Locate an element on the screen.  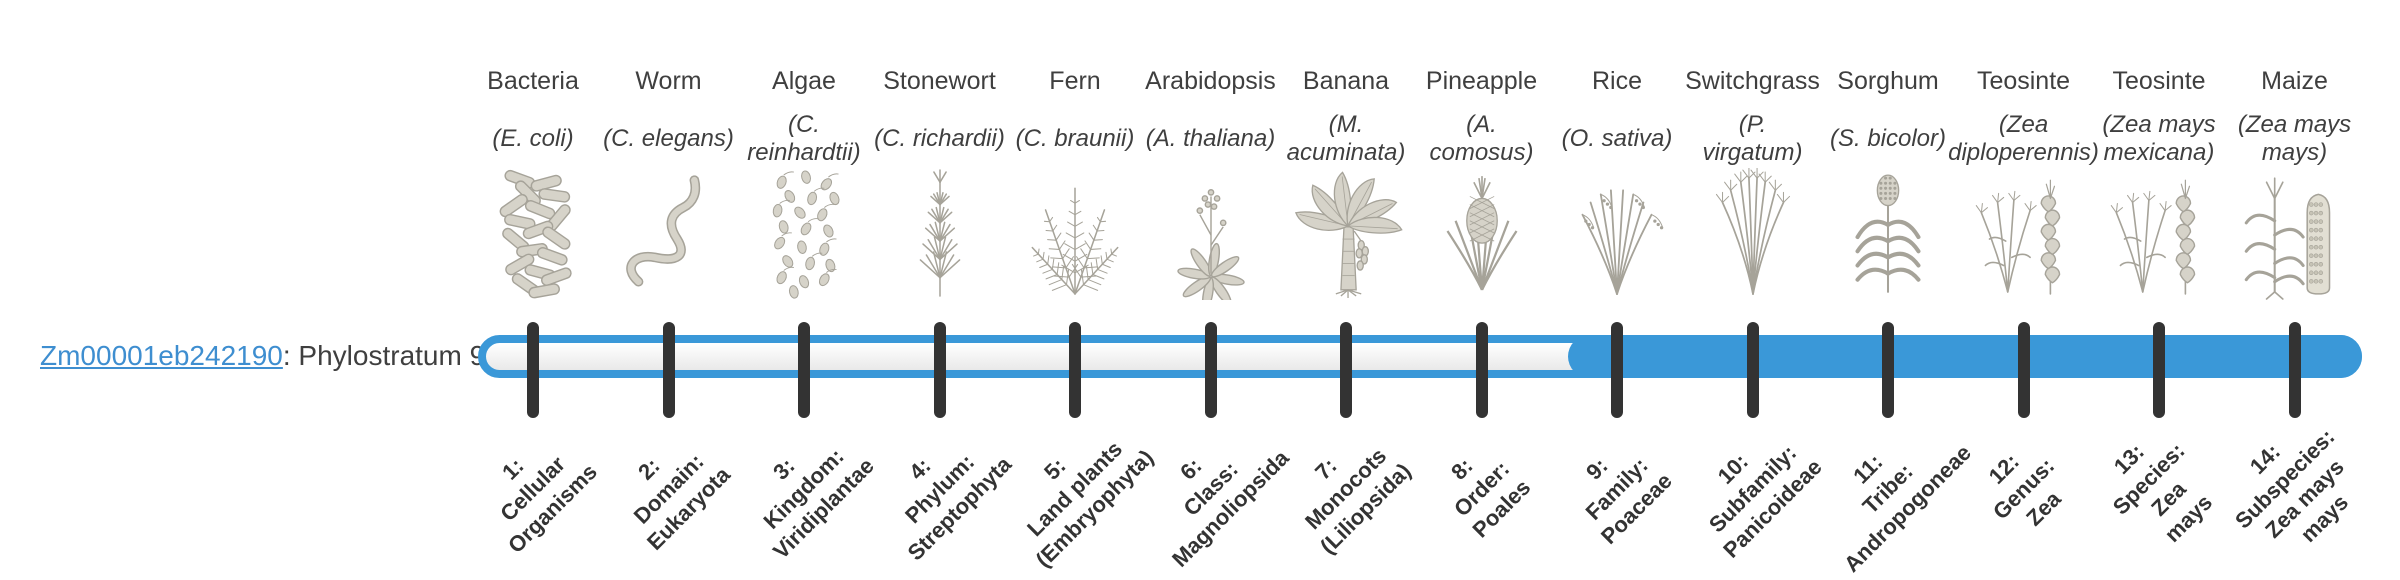
organism-common-name: Fern is located at coordinates (1075, 81).